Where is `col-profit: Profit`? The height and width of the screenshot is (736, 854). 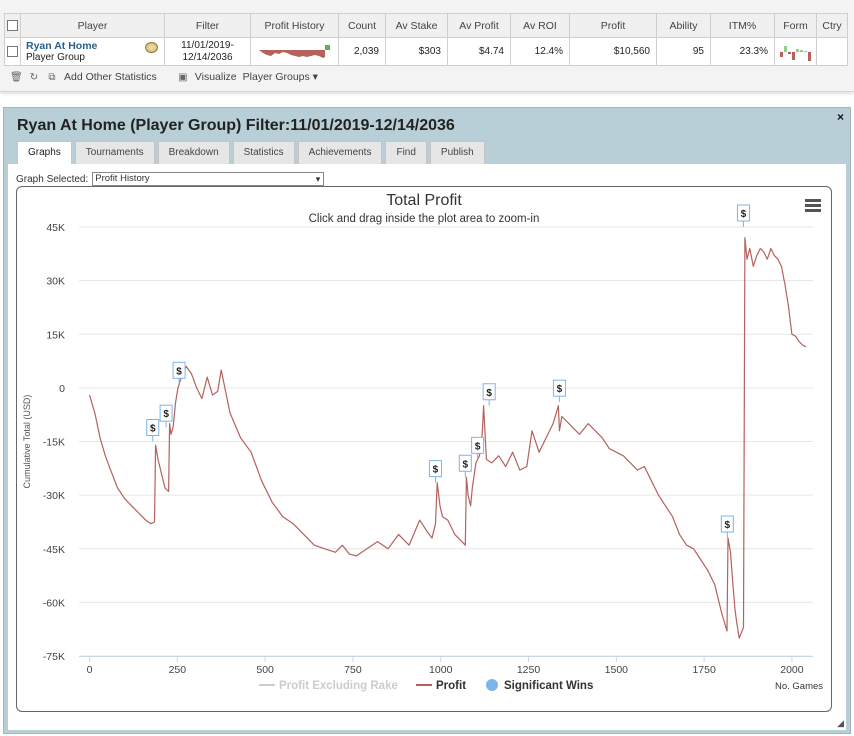
col-profit: Profit is located at coordinates (613, 25).